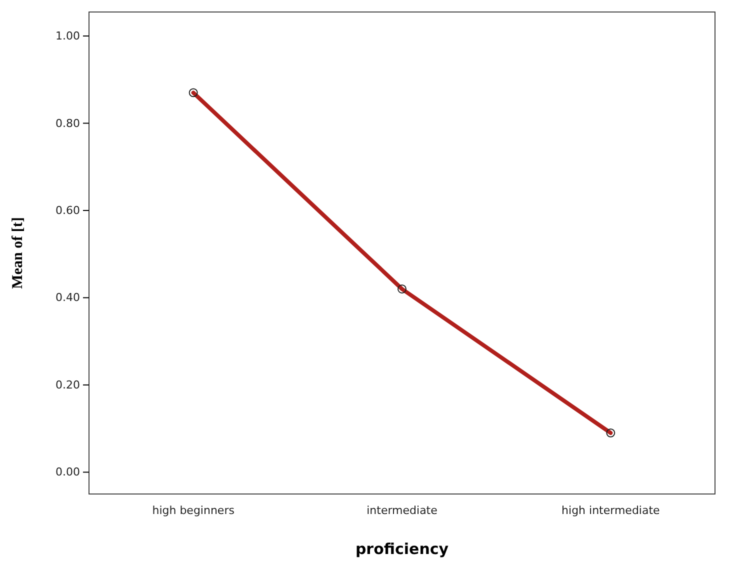 Image resolution: width=730 pixels, height=563 pixels. What do you see at coordinates (402, 510) in the screenshot?
I see `x-tick-label: intermediate` at bounding box center [402, 510].